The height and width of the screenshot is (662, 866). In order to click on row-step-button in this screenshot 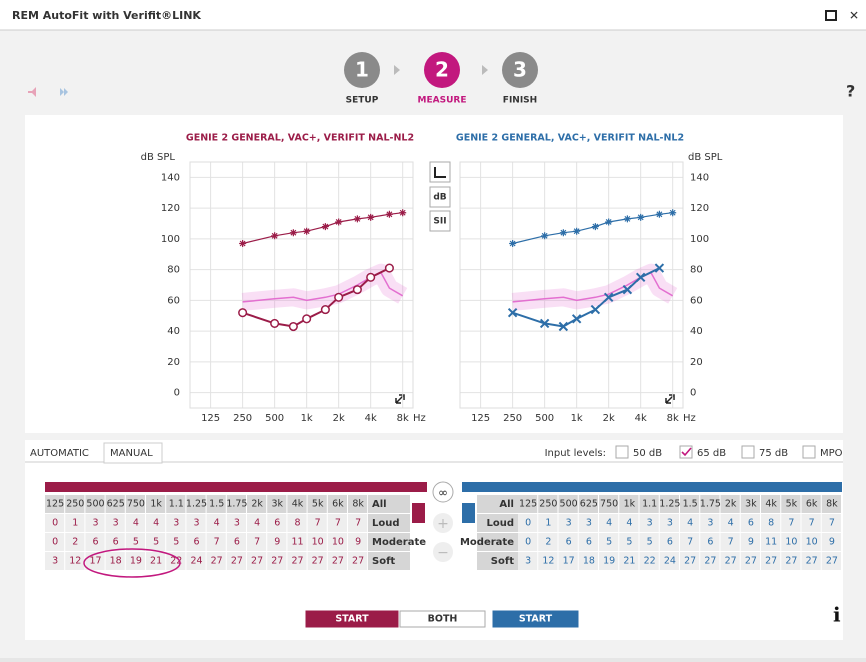, I will do `click(418, 513)`.